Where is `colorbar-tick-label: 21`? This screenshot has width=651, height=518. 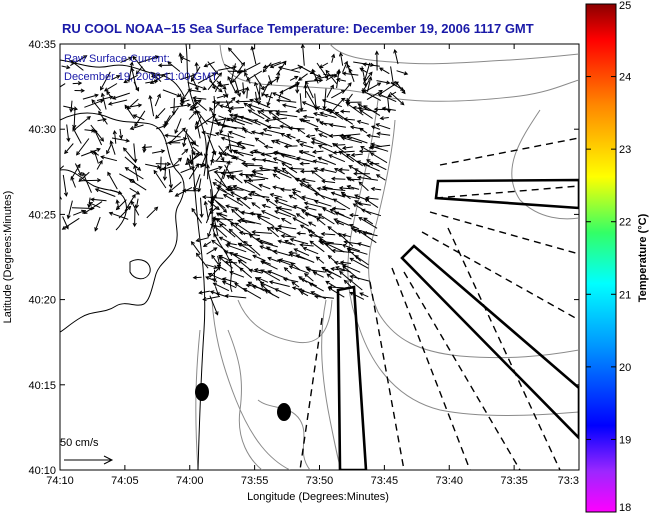 colorbar-tick-label: 21 is located at coordinates (625, 295).